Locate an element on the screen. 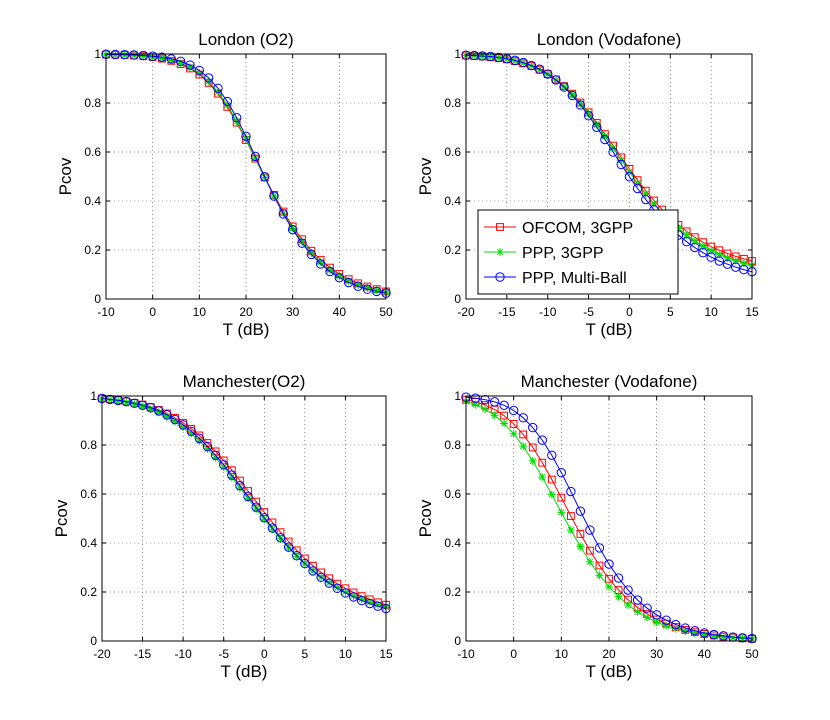 This screenshot has width=830, height=720. x-tick-label: 50 is located at coordinates (752, 654).